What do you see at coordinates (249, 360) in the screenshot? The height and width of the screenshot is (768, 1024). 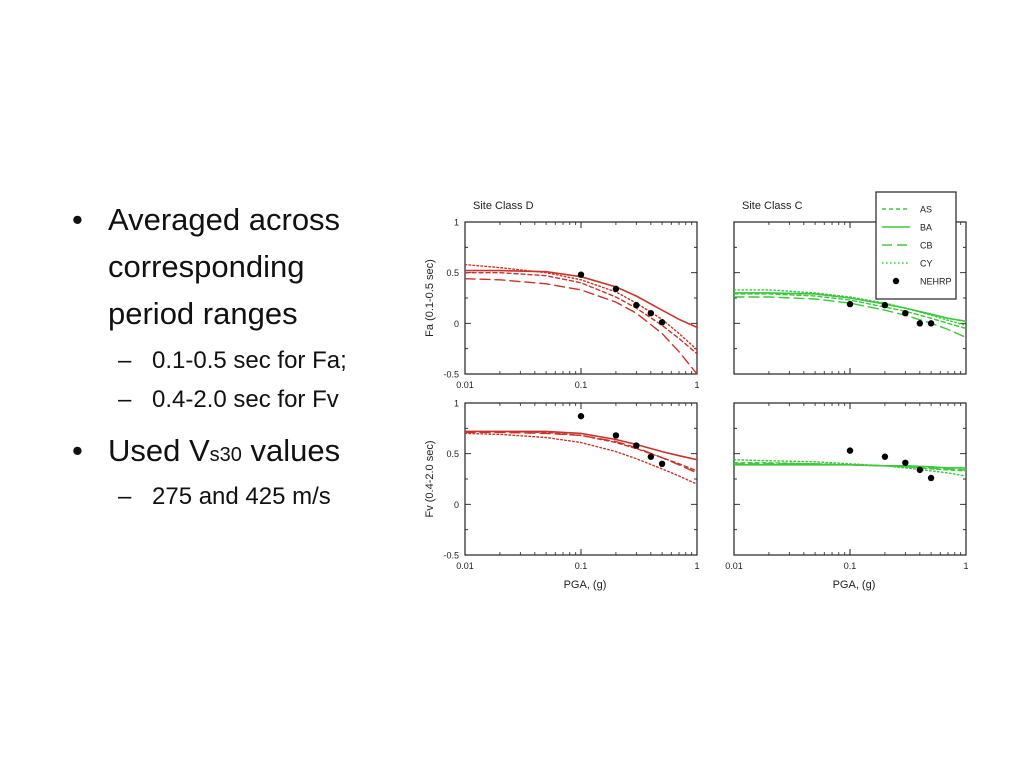 I see `sub-bullet-text-fa: 0.1-0.5 sec for Fa;` at bounding box center [249, 360].